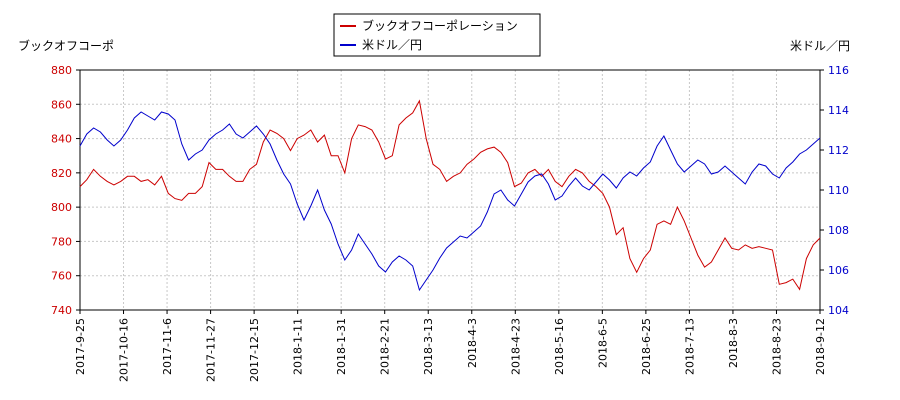  Describe the element at coordinates (211, 350) in the screenshot. I see `x-tick-label: 2017-11-27` at that location.